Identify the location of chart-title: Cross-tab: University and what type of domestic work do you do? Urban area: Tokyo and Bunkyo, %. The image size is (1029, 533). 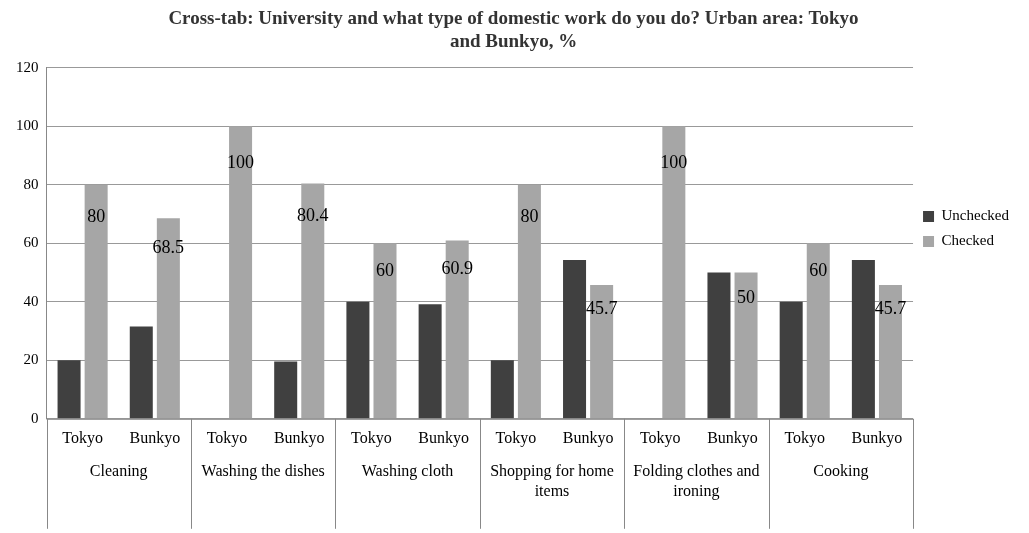
(513, 29).